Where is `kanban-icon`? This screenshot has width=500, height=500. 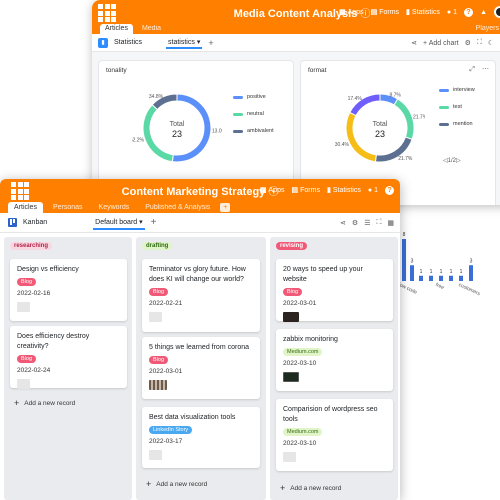 kanban-icon is located at coordinates (12, 222).